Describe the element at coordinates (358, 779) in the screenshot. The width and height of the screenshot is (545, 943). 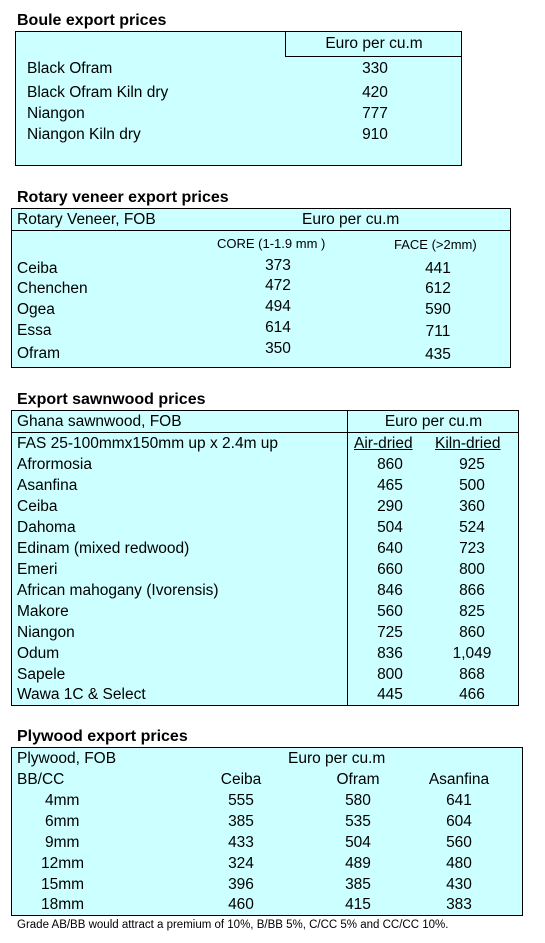
I see `plywood-col-ofram: Ofram` at that location.